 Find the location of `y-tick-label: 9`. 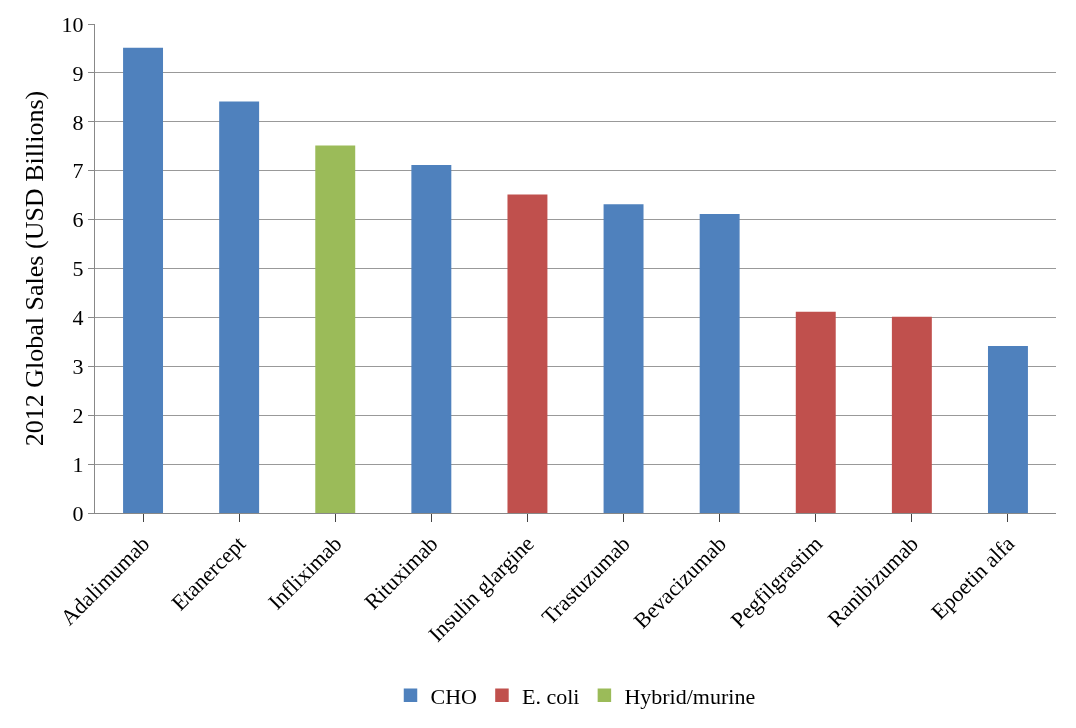

y-tick-label: 9 is located at coordinates (78, 73).